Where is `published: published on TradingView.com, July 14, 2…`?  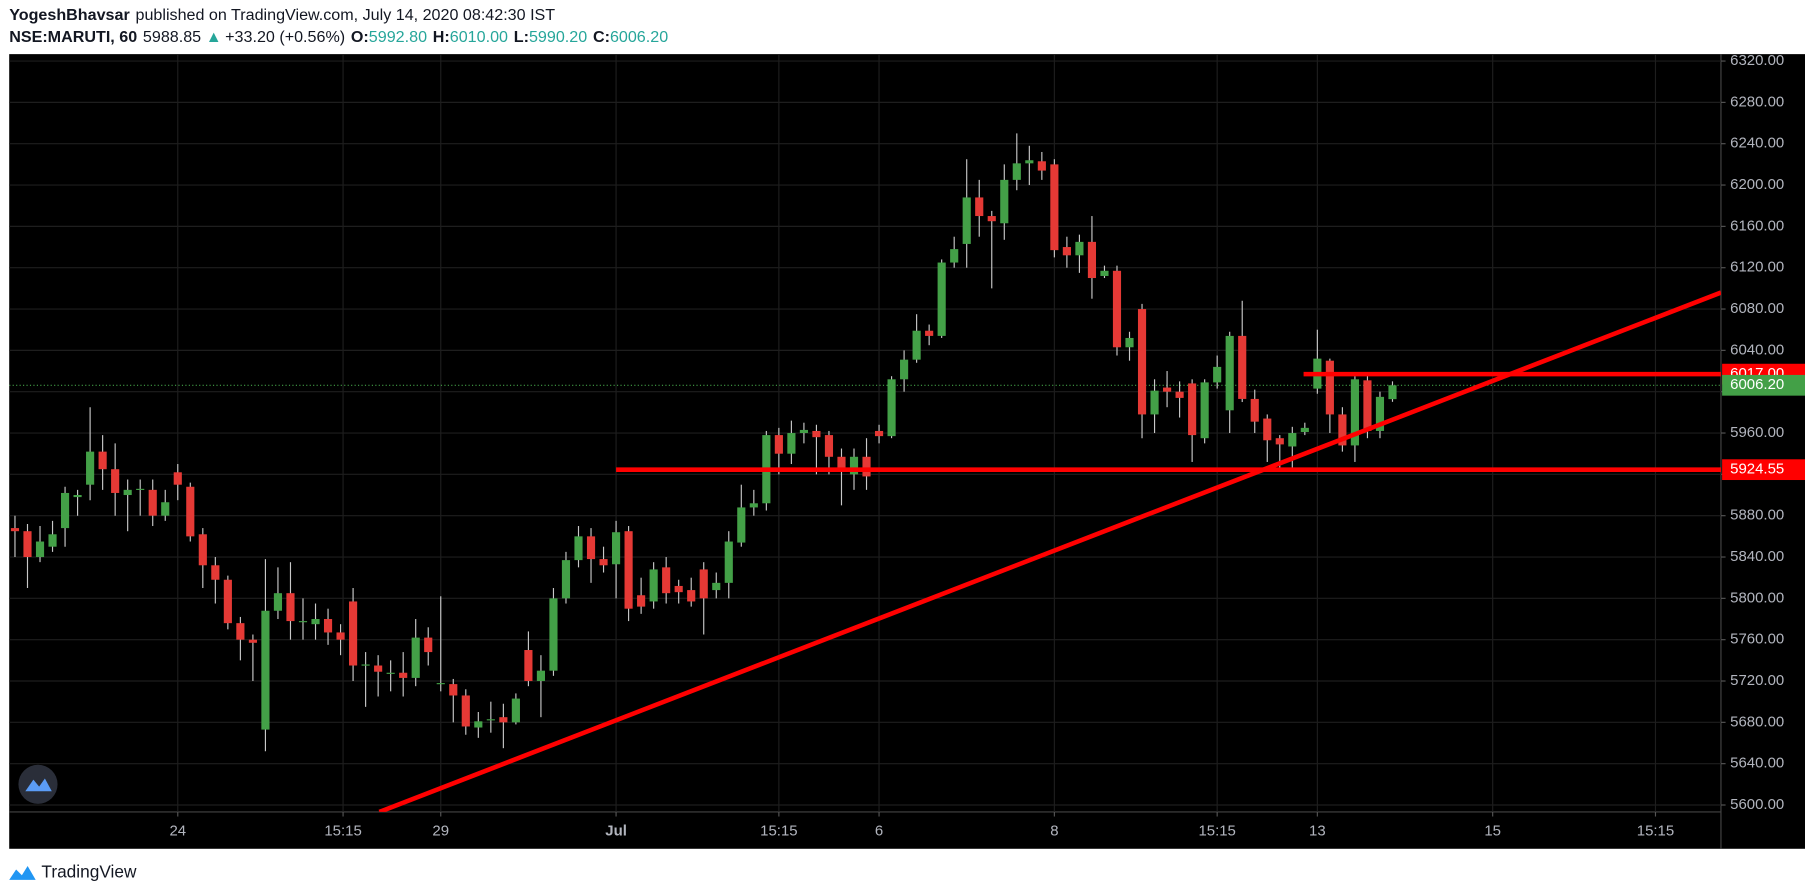
published: published on TradingView.com, July 14, 2… is located at coordinates (346, 15).